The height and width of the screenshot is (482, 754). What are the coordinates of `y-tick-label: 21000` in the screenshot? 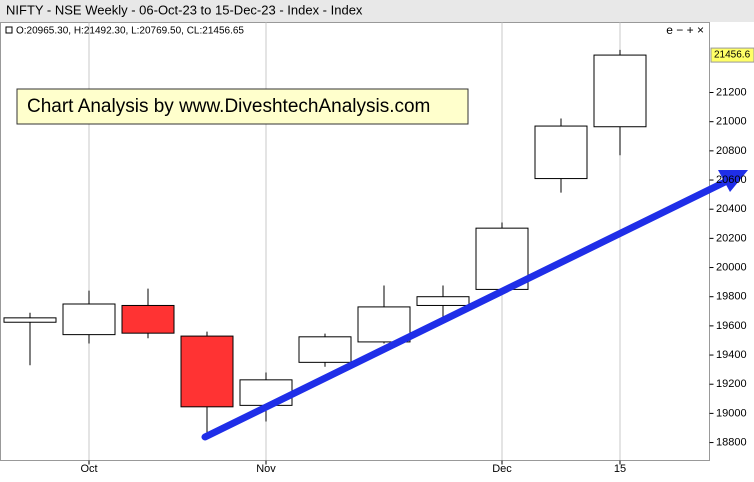 It's located at (731, 122).